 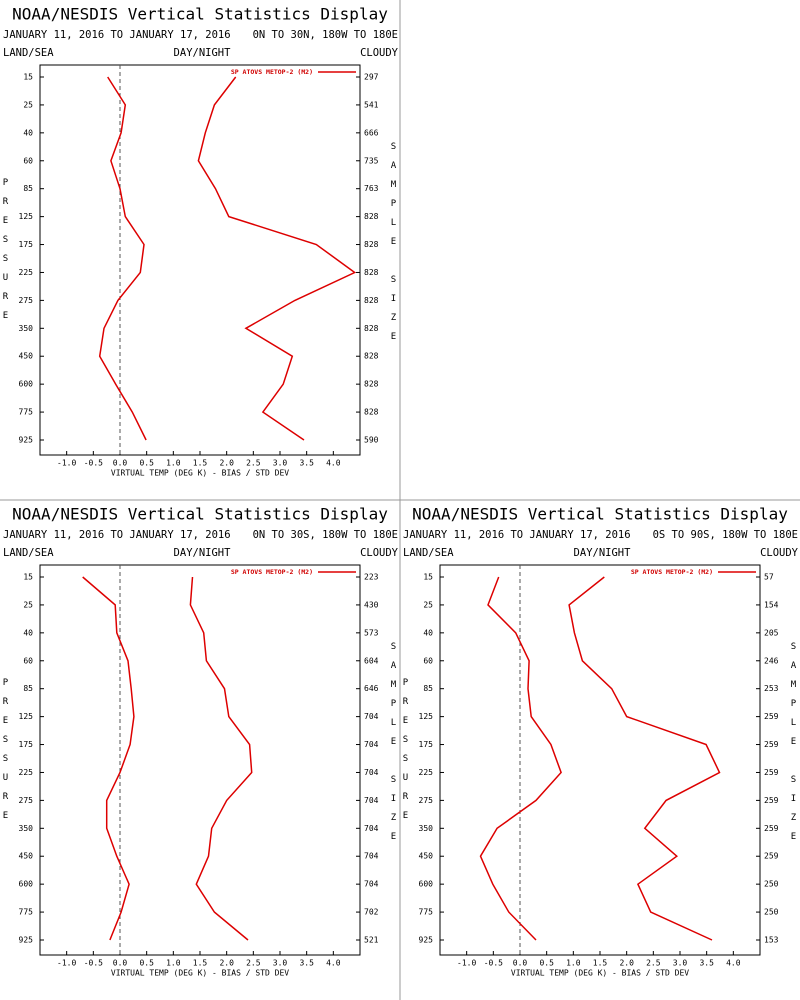 I want to click on bias-line, so click(x=122, y=258).